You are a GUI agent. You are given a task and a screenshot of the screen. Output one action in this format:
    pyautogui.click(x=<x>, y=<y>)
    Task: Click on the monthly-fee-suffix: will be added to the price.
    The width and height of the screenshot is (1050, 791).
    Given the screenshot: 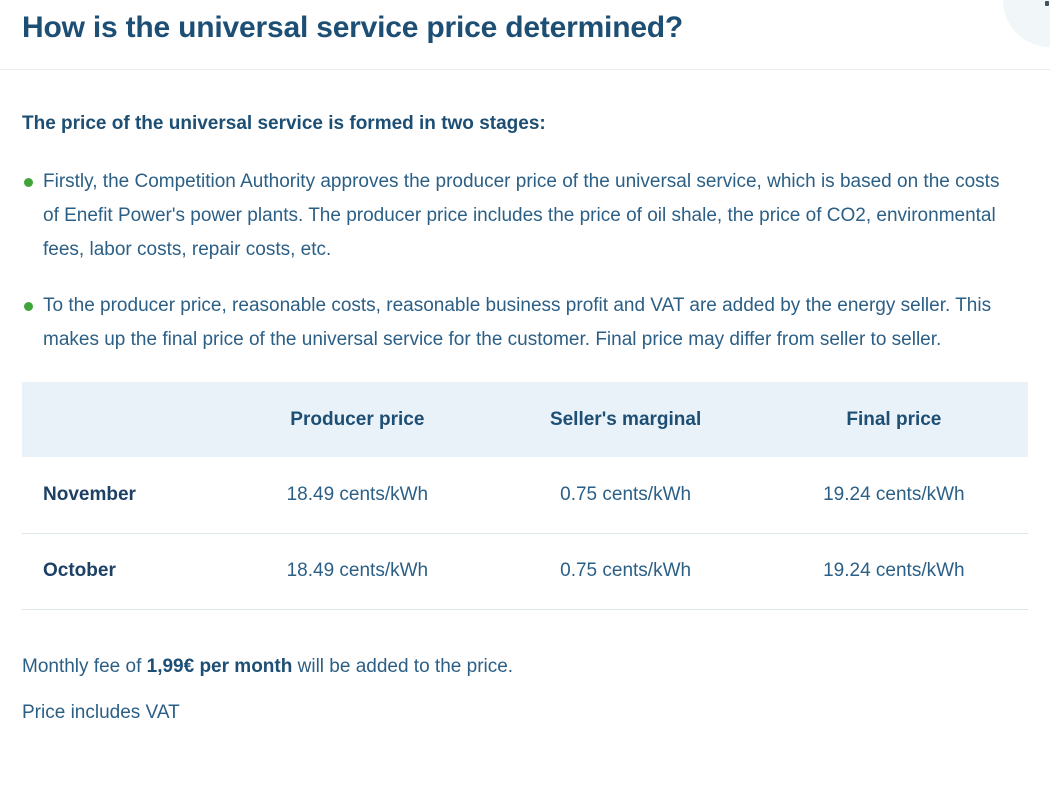 What is the action you would take?
    pyautogui.click(x=403, y=666)
    